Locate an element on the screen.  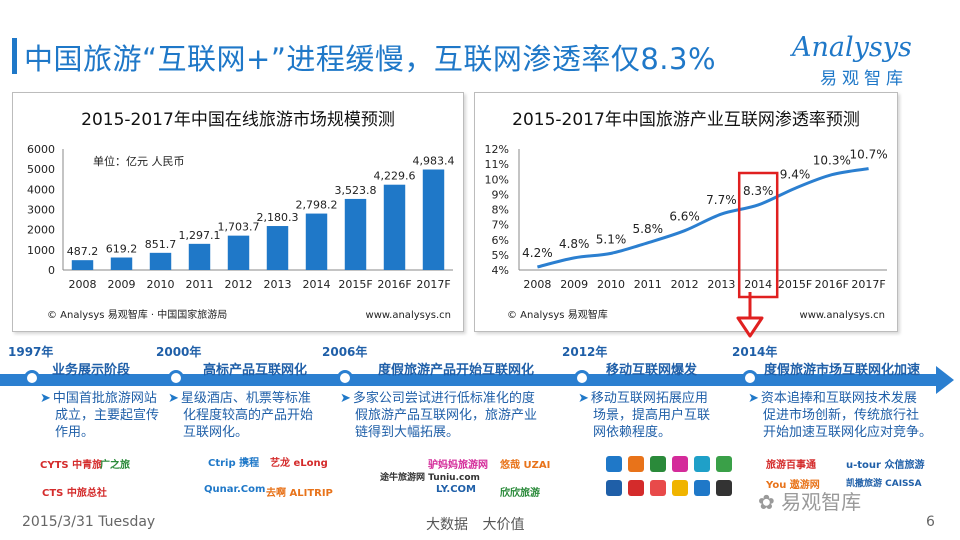
line-chart-title: 2015-2017年中国旅游产业互联网渗透率预测 is located at coordinates (686, 120).